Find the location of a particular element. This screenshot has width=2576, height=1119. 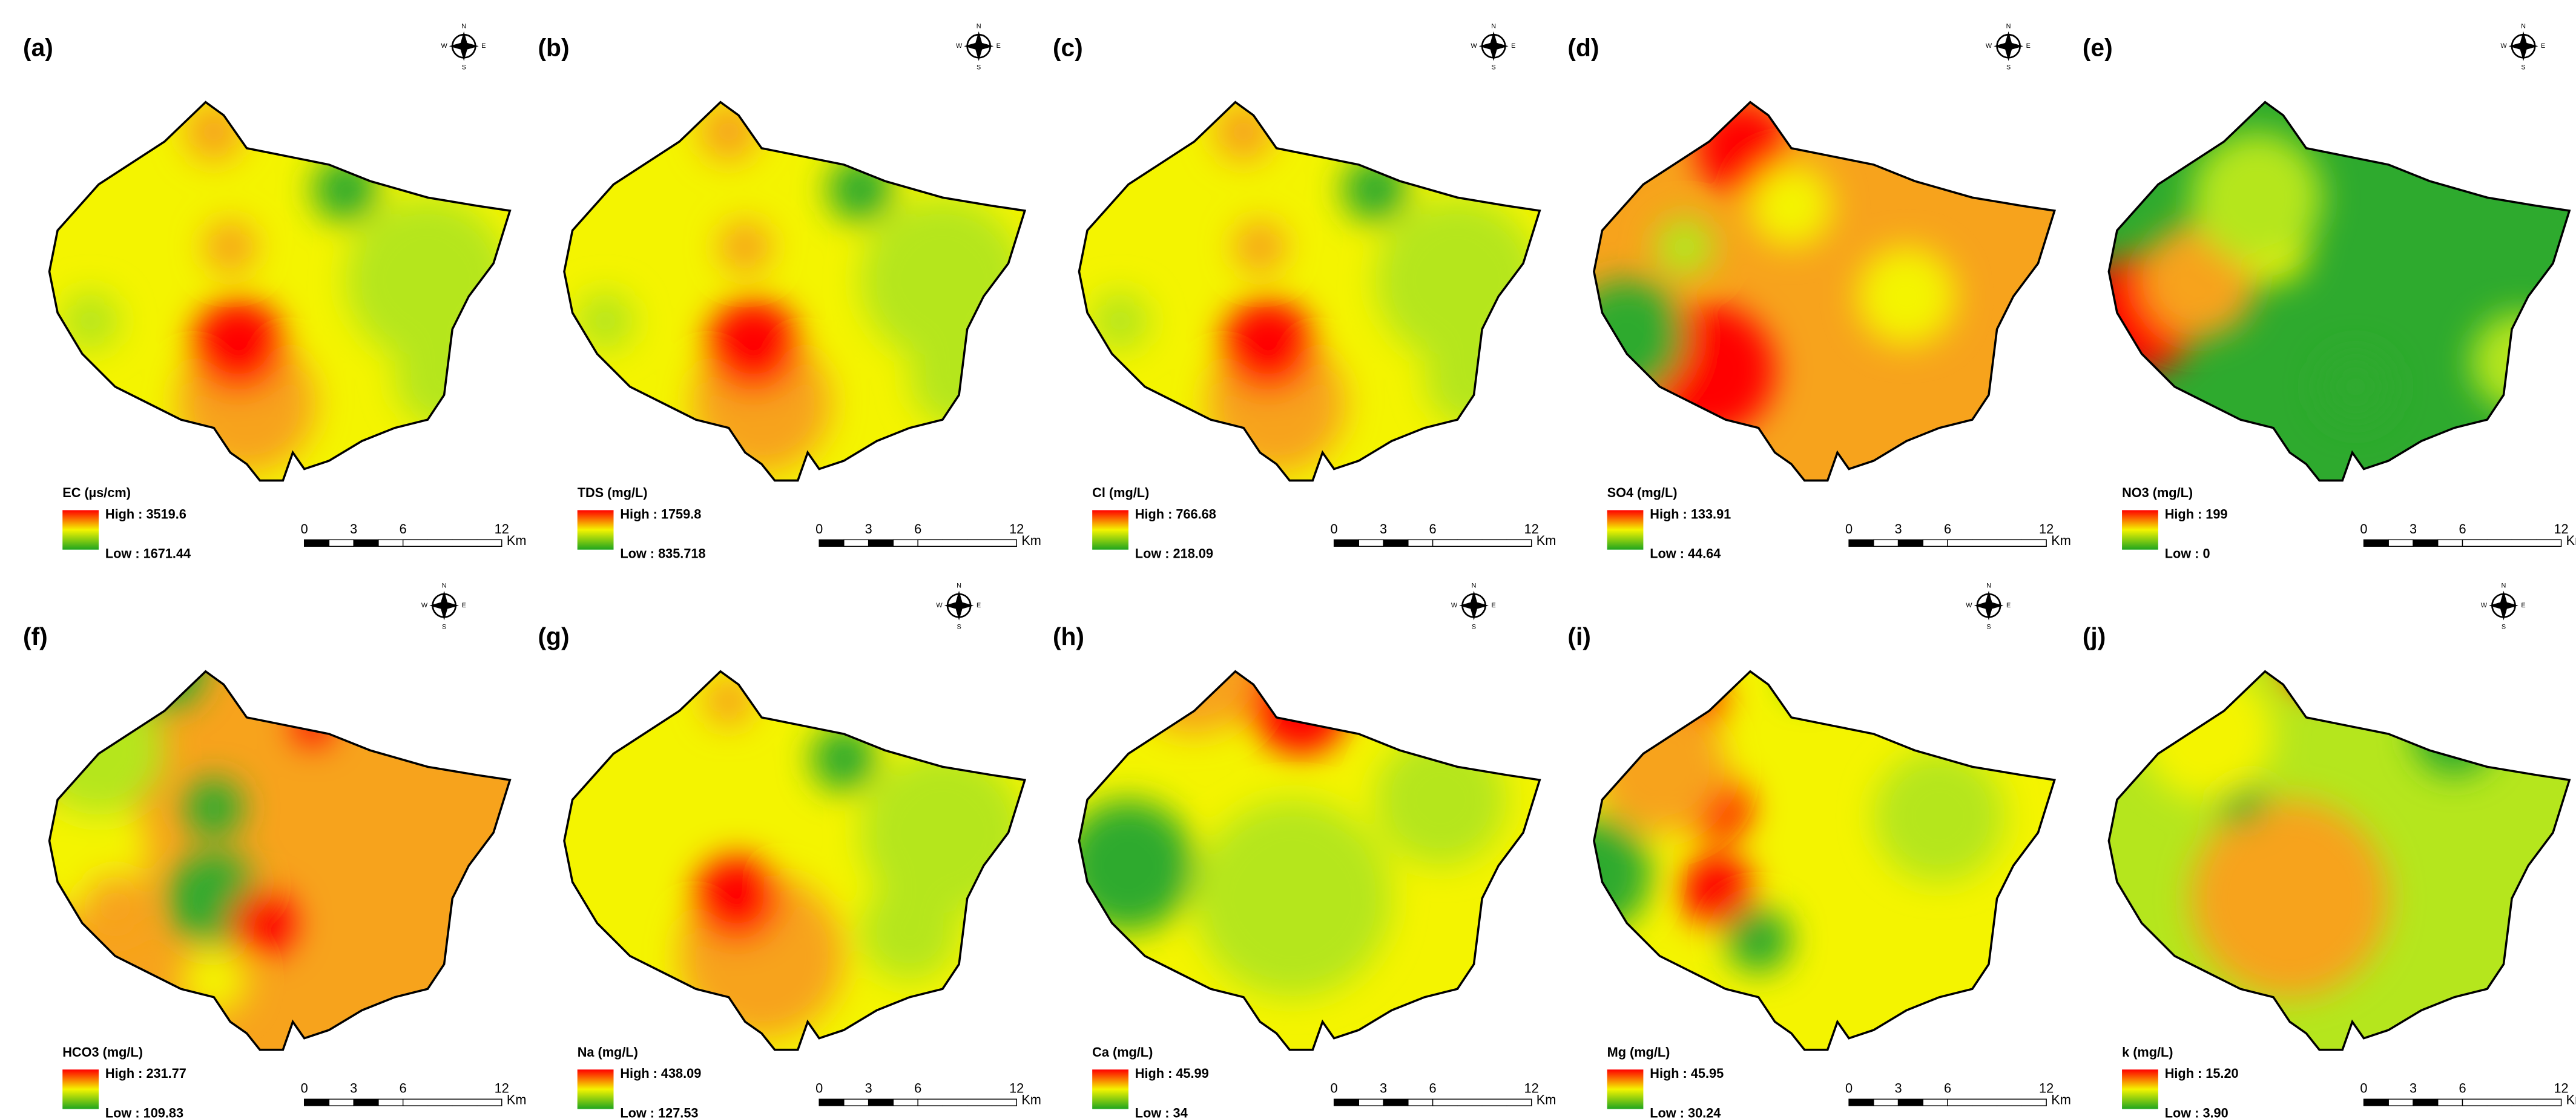

panel-label: (e) is located at coordinates (2098, 47).